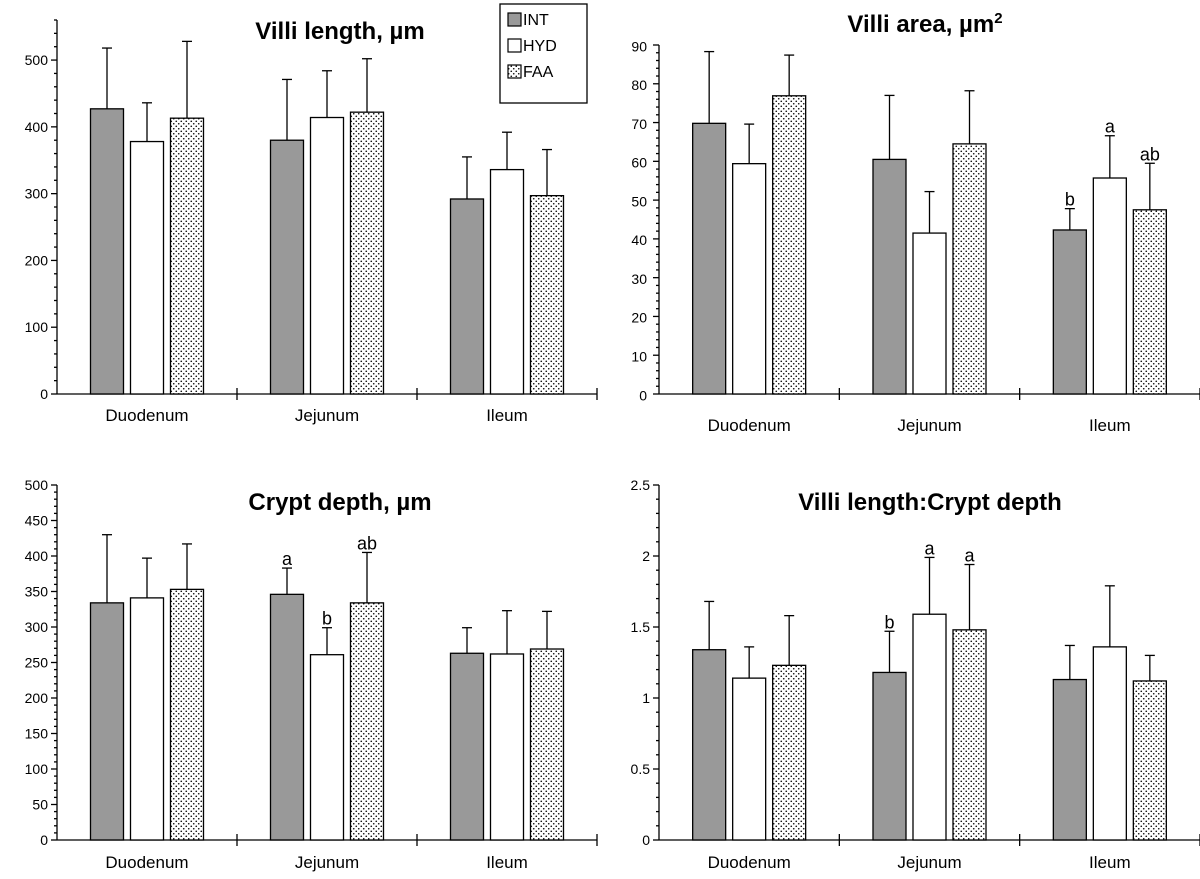 The image size is (1200, 879). Describe the element at coordinates (998, 18) in the screenshot. I see `chart-title-superscript: 2` at that location.